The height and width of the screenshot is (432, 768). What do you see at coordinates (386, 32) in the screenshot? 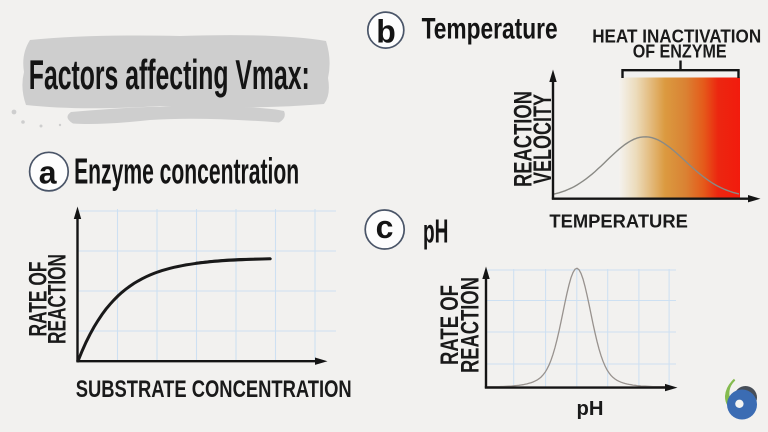
I see `svg-text: b` at bounding box center [386, 32].